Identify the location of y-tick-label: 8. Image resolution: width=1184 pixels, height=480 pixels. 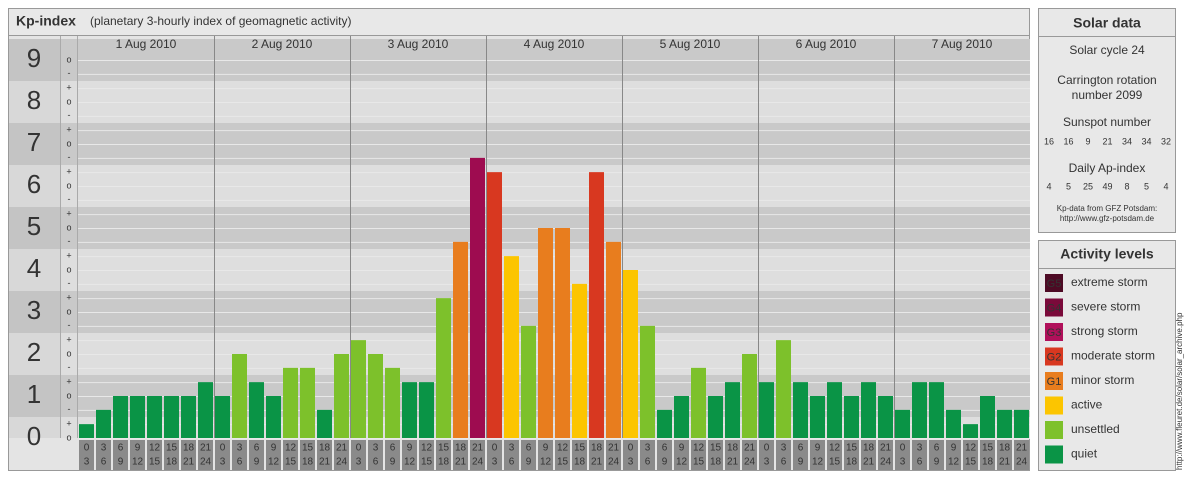
(34, 100).